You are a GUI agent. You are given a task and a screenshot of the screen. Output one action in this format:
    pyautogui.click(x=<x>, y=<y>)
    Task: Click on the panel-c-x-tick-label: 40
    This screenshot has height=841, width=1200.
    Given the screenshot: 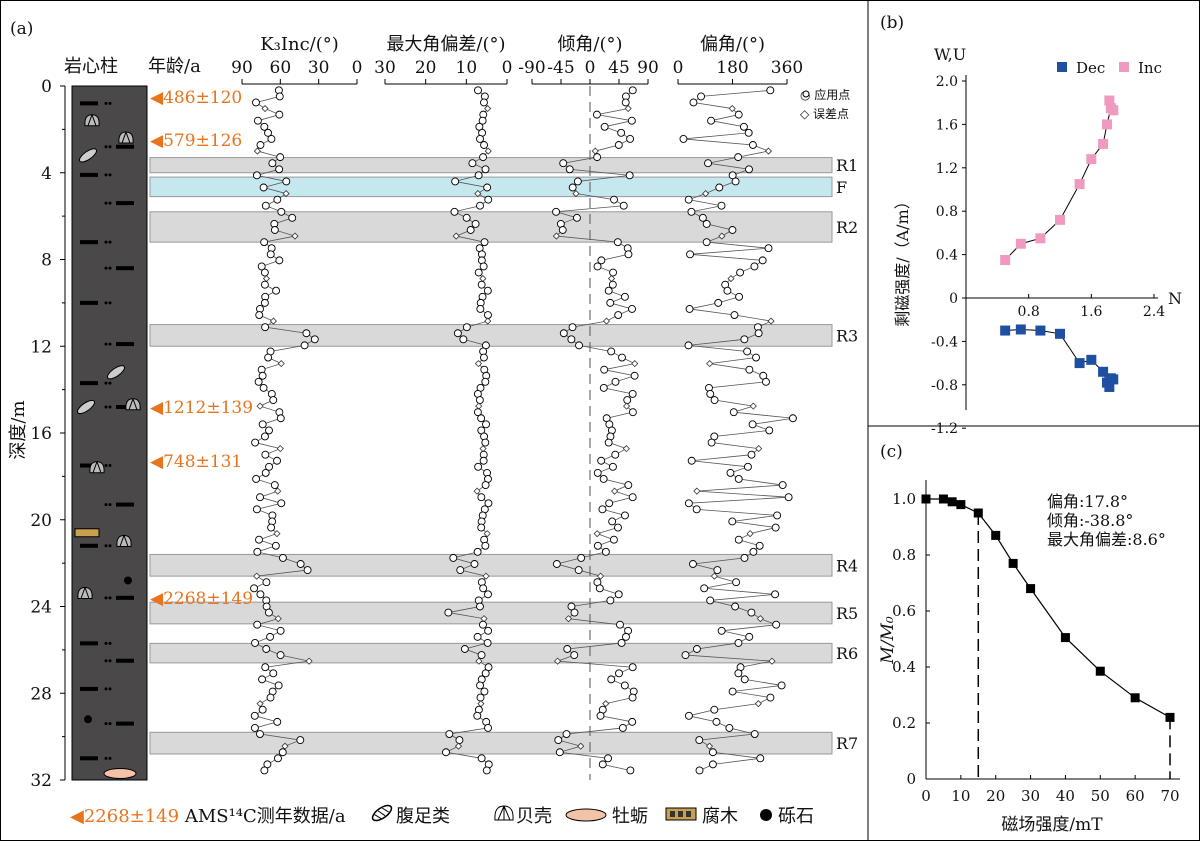 What is the action you would take?
    pyautogui.click(x=1065, y=796)
    